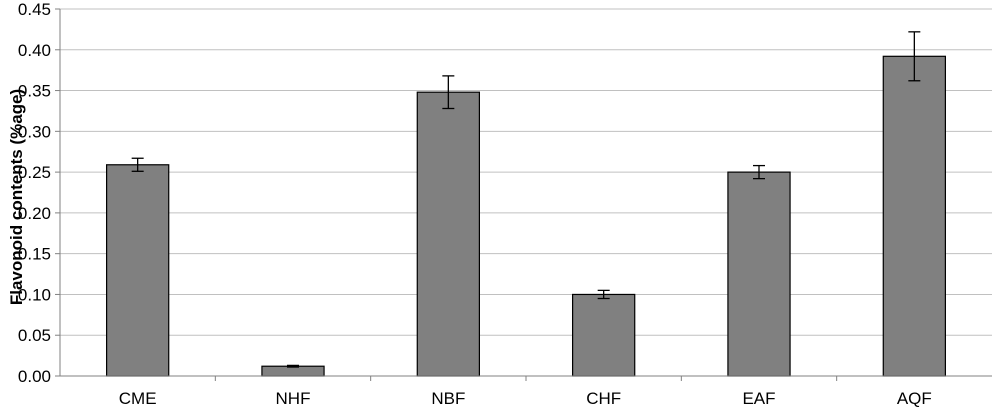 Image resolution: width=1000 pixels, height=417 pixels. I want to click on x-tick-label-chf: CHF, so click(603, 398).